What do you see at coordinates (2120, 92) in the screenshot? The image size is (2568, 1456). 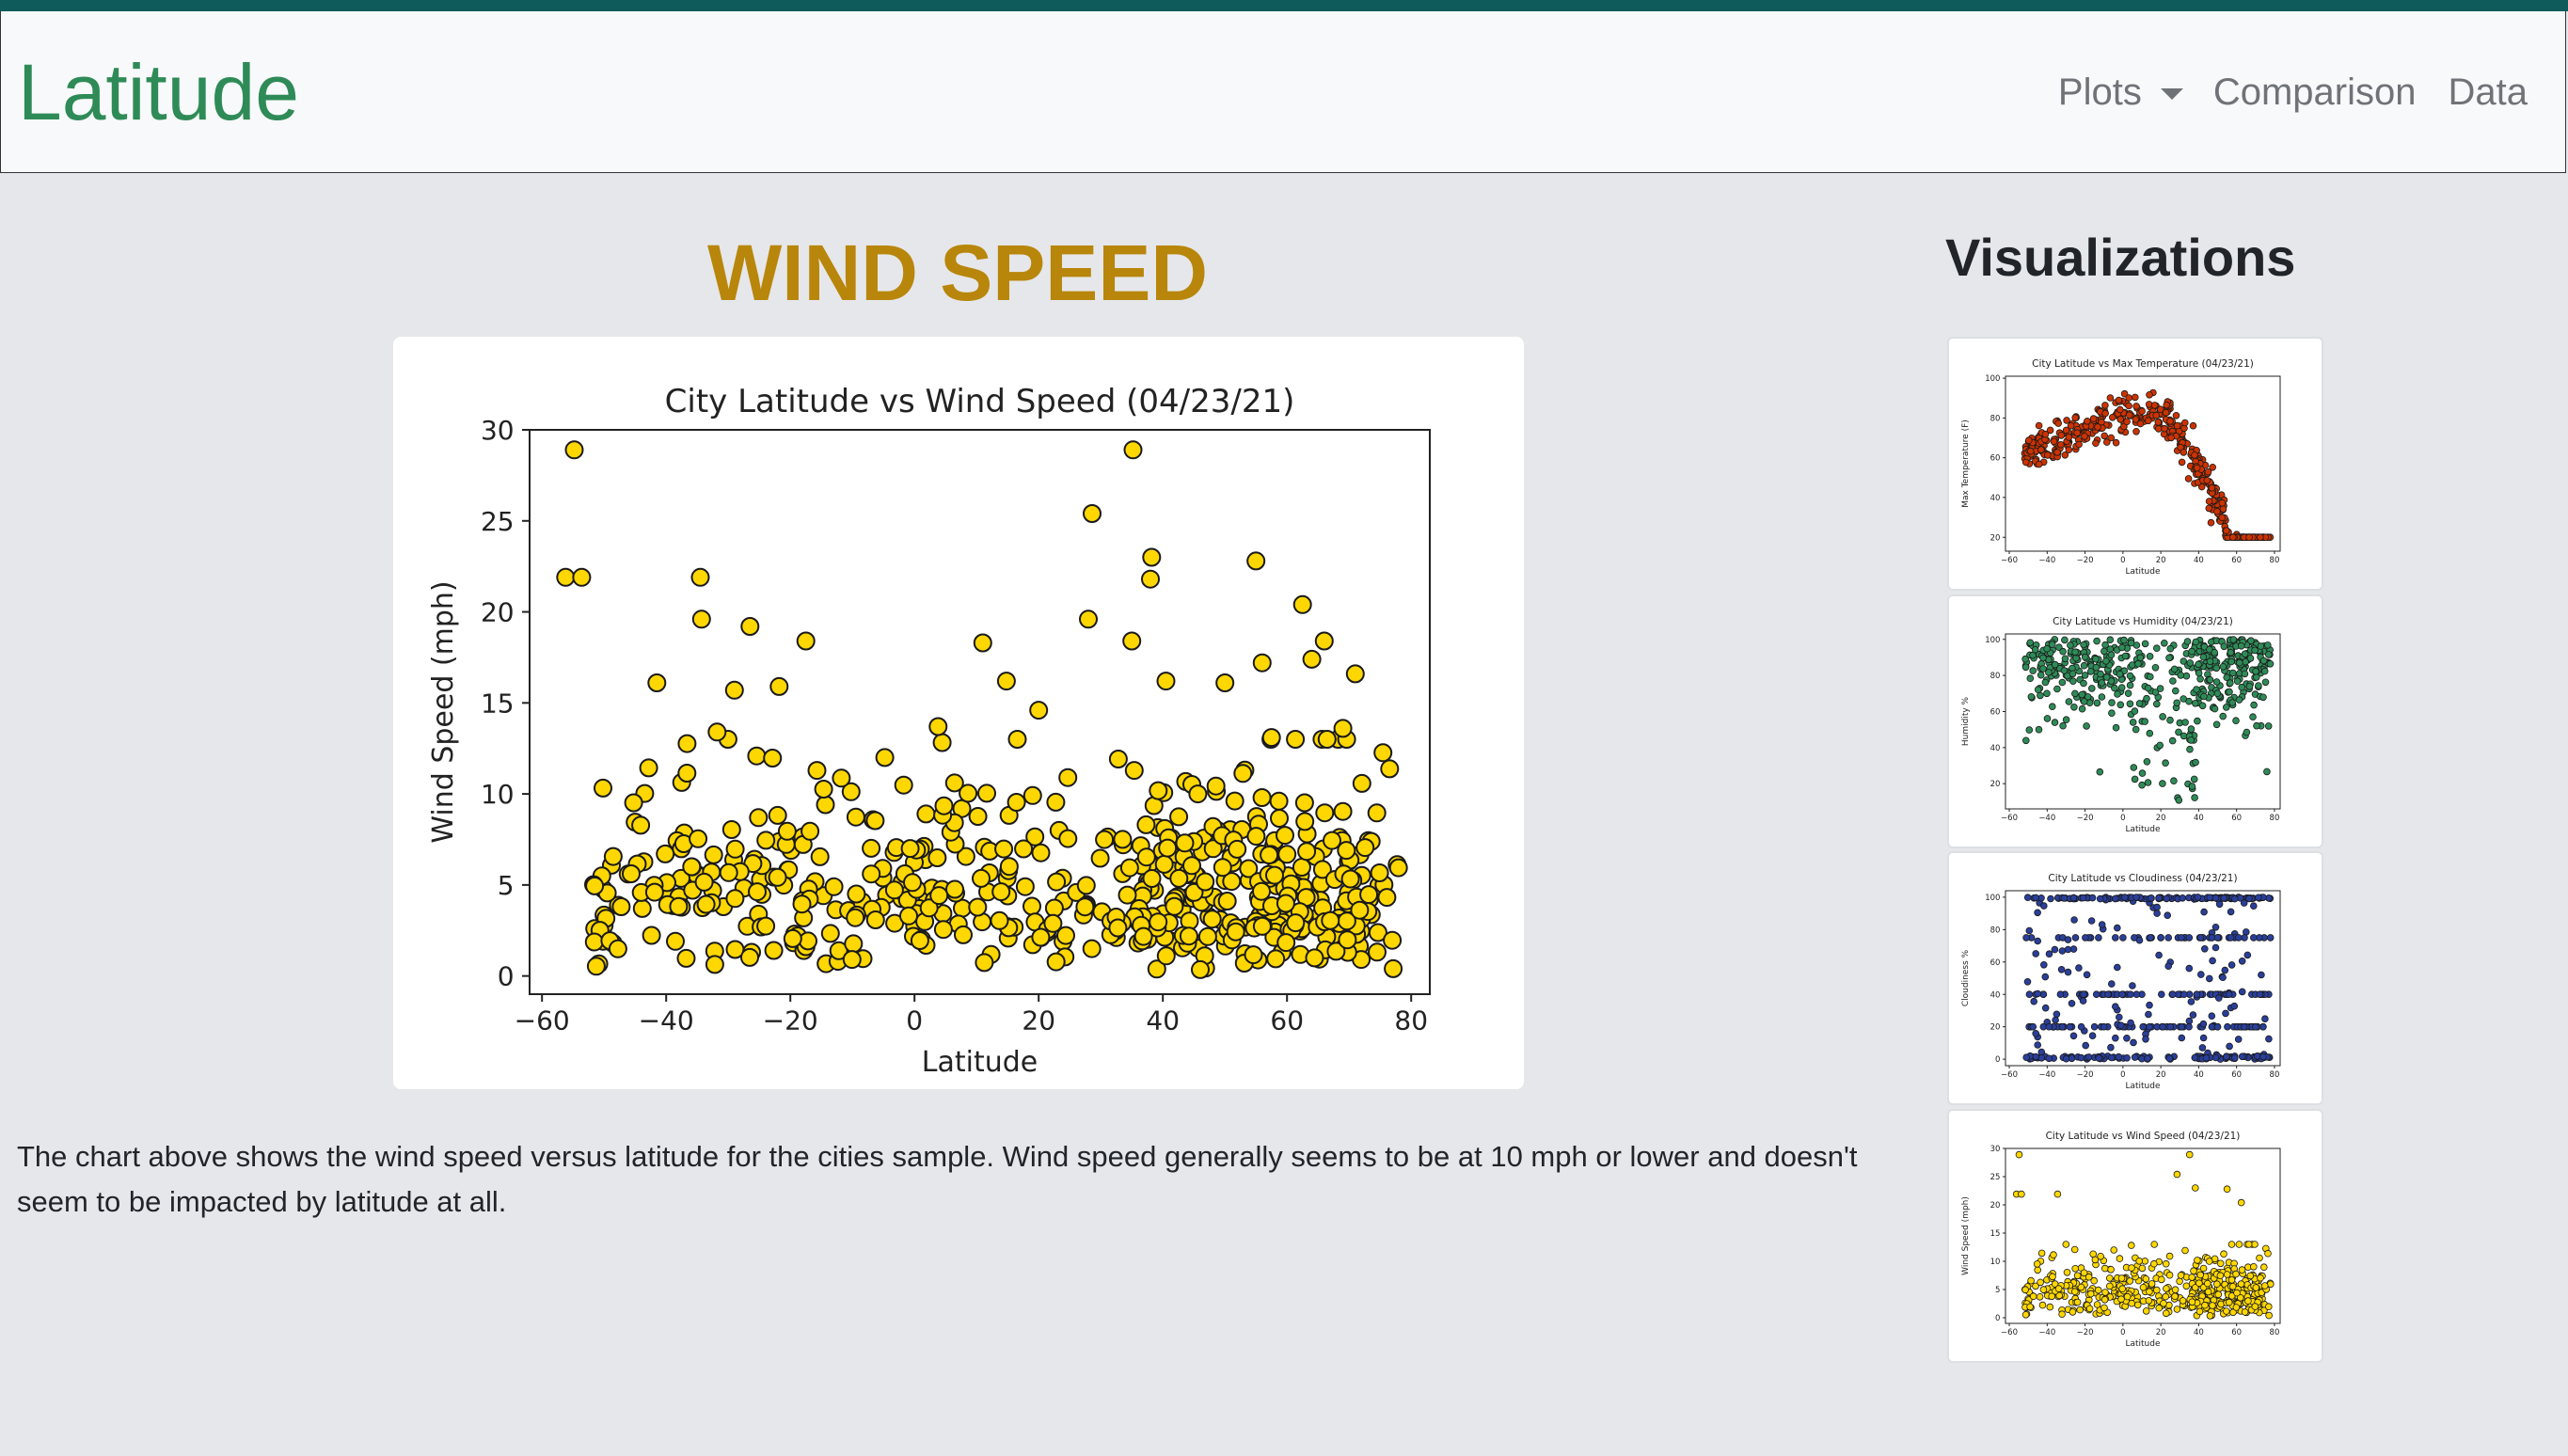 I see `nav-plots-dropdown: Plots` at bounding box center [2120, 92].